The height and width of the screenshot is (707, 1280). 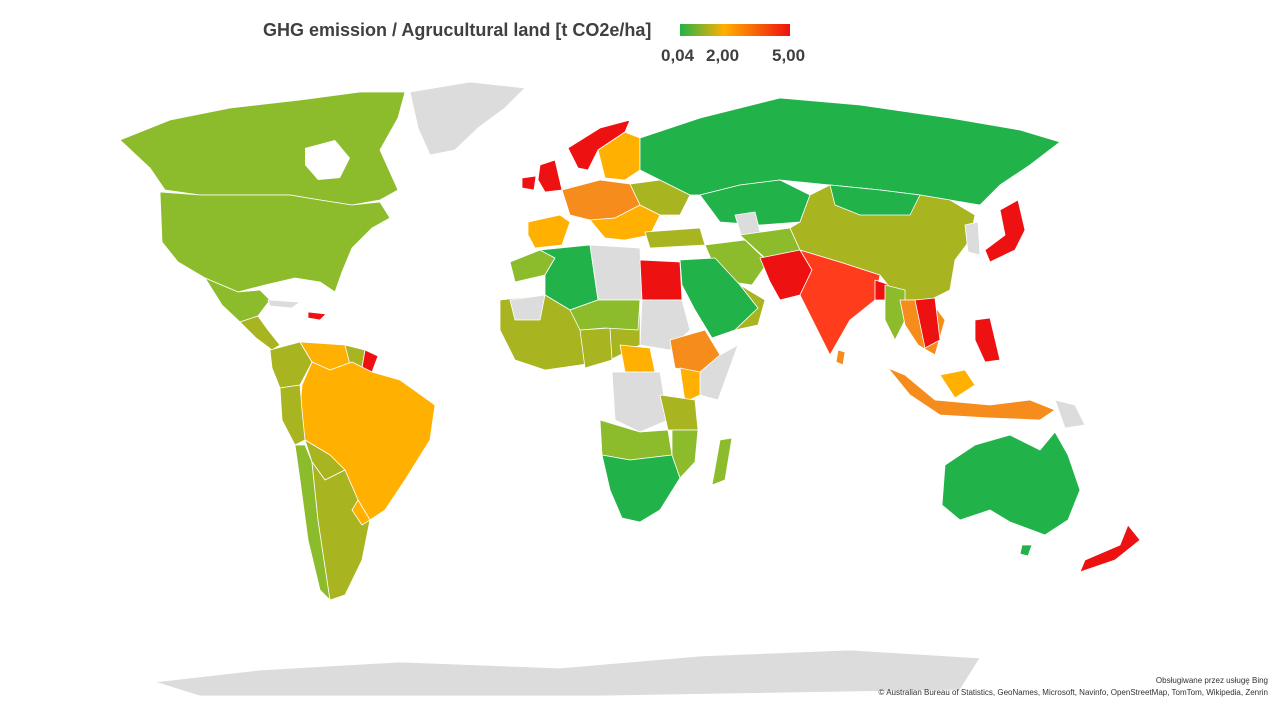 I want to click on region-tasmania, so click(x=1026, y=550).